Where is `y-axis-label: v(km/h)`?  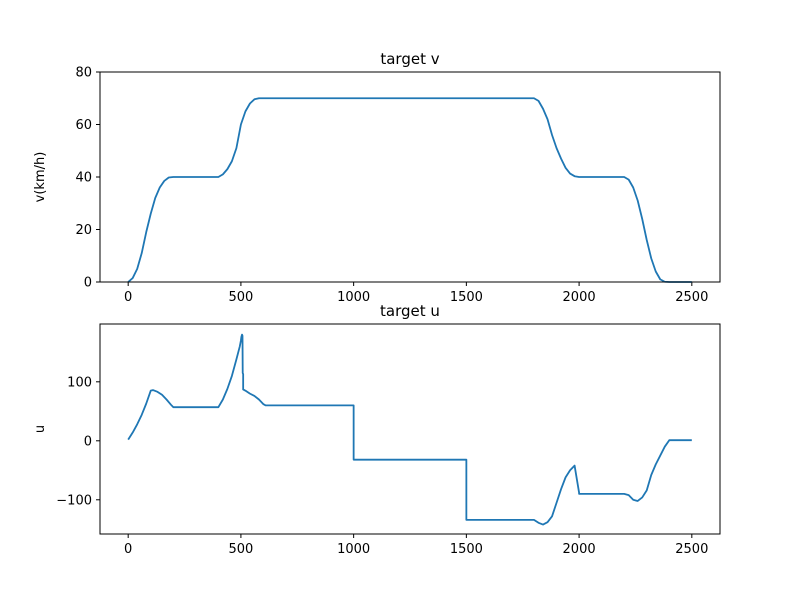 y-axis-label: v(km/h) is located at coordinates (40, 177).